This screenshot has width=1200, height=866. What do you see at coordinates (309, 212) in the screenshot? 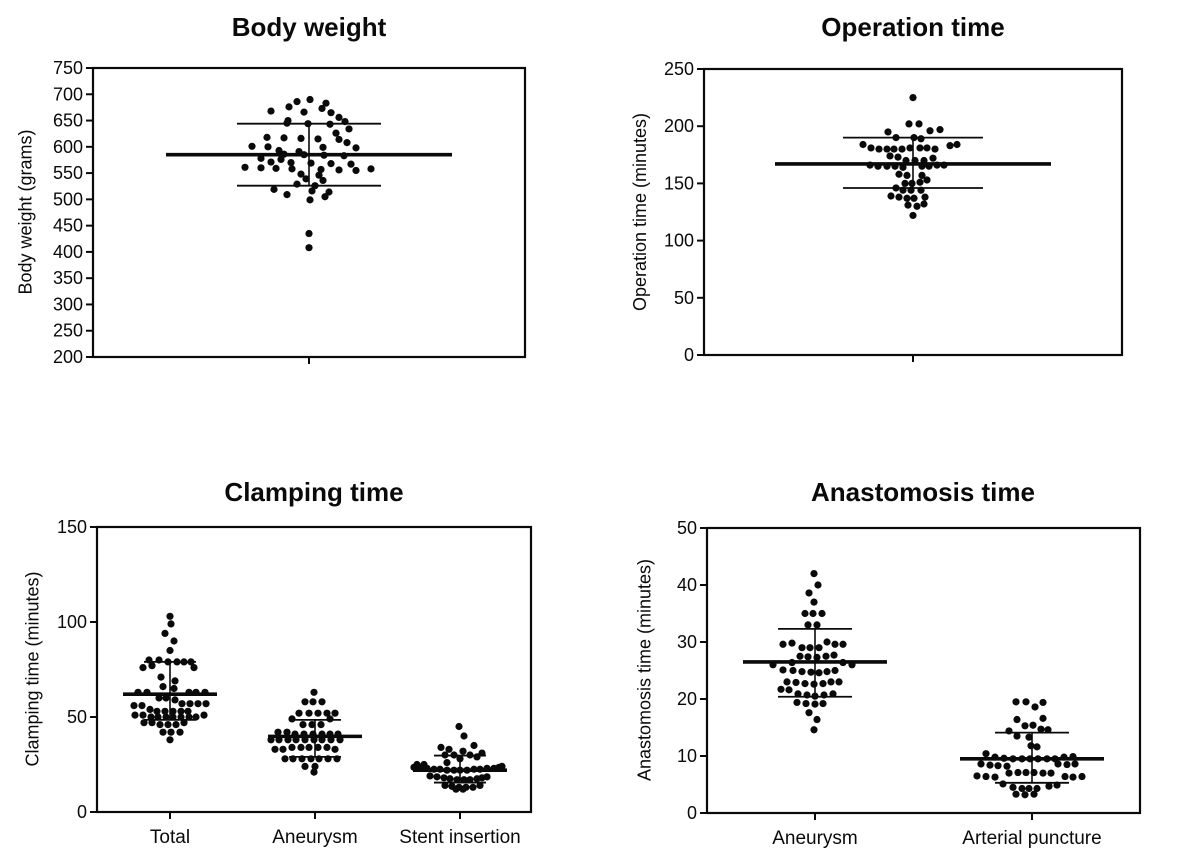
I see `plot-frame` at bounding box center [309, 212].